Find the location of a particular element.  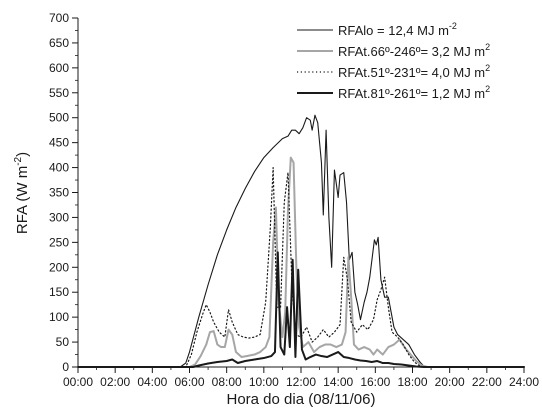

x-tick-label: 02:00 is located at coordinates (115, 382).